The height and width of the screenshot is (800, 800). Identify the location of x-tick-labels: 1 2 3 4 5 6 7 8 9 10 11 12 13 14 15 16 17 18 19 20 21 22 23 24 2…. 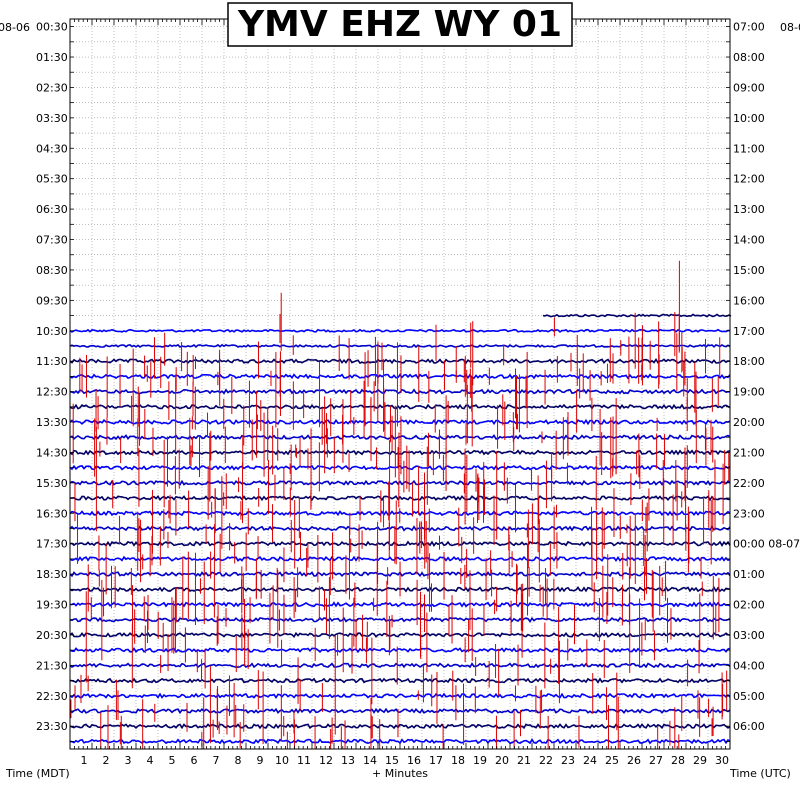
(405, 760).